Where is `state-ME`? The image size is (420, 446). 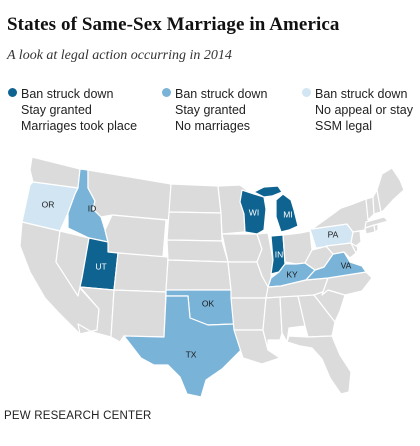
state-ME is located at coordinates (390, 190).